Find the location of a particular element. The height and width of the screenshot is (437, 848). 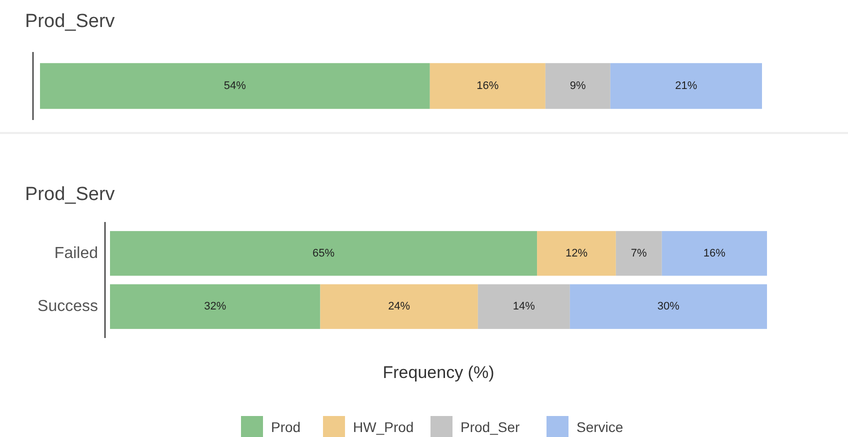

data-label: 9% is located at coordinates (578, 86).